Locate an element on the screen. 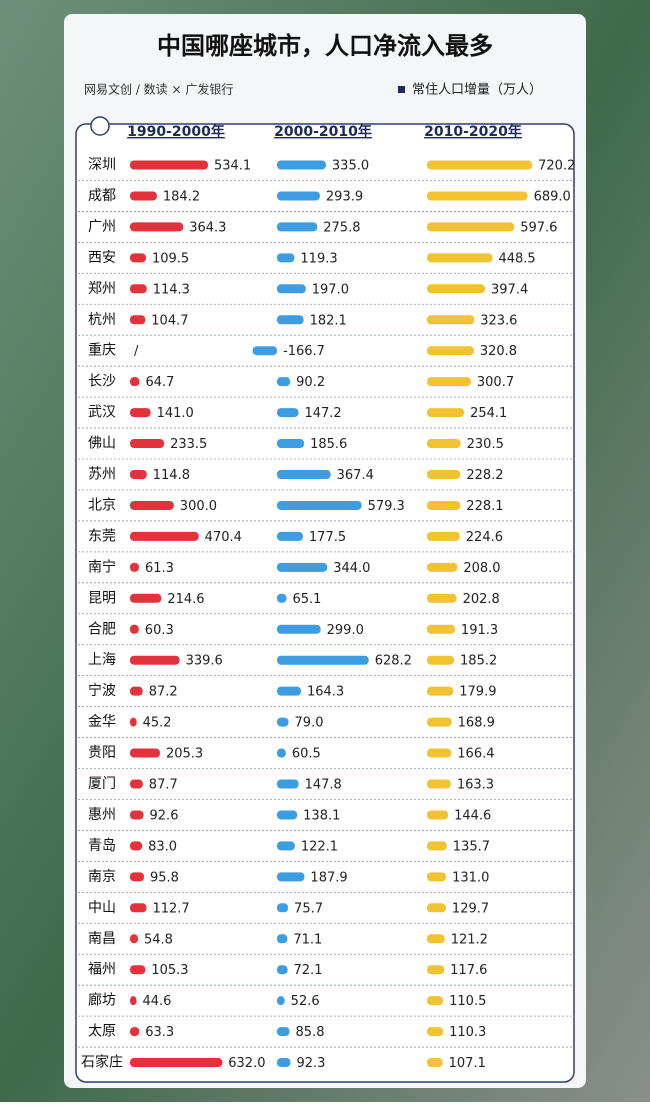 This screenshot has height=1106, width=650. value-label: 275.8 is located at coordinates (341, 227).